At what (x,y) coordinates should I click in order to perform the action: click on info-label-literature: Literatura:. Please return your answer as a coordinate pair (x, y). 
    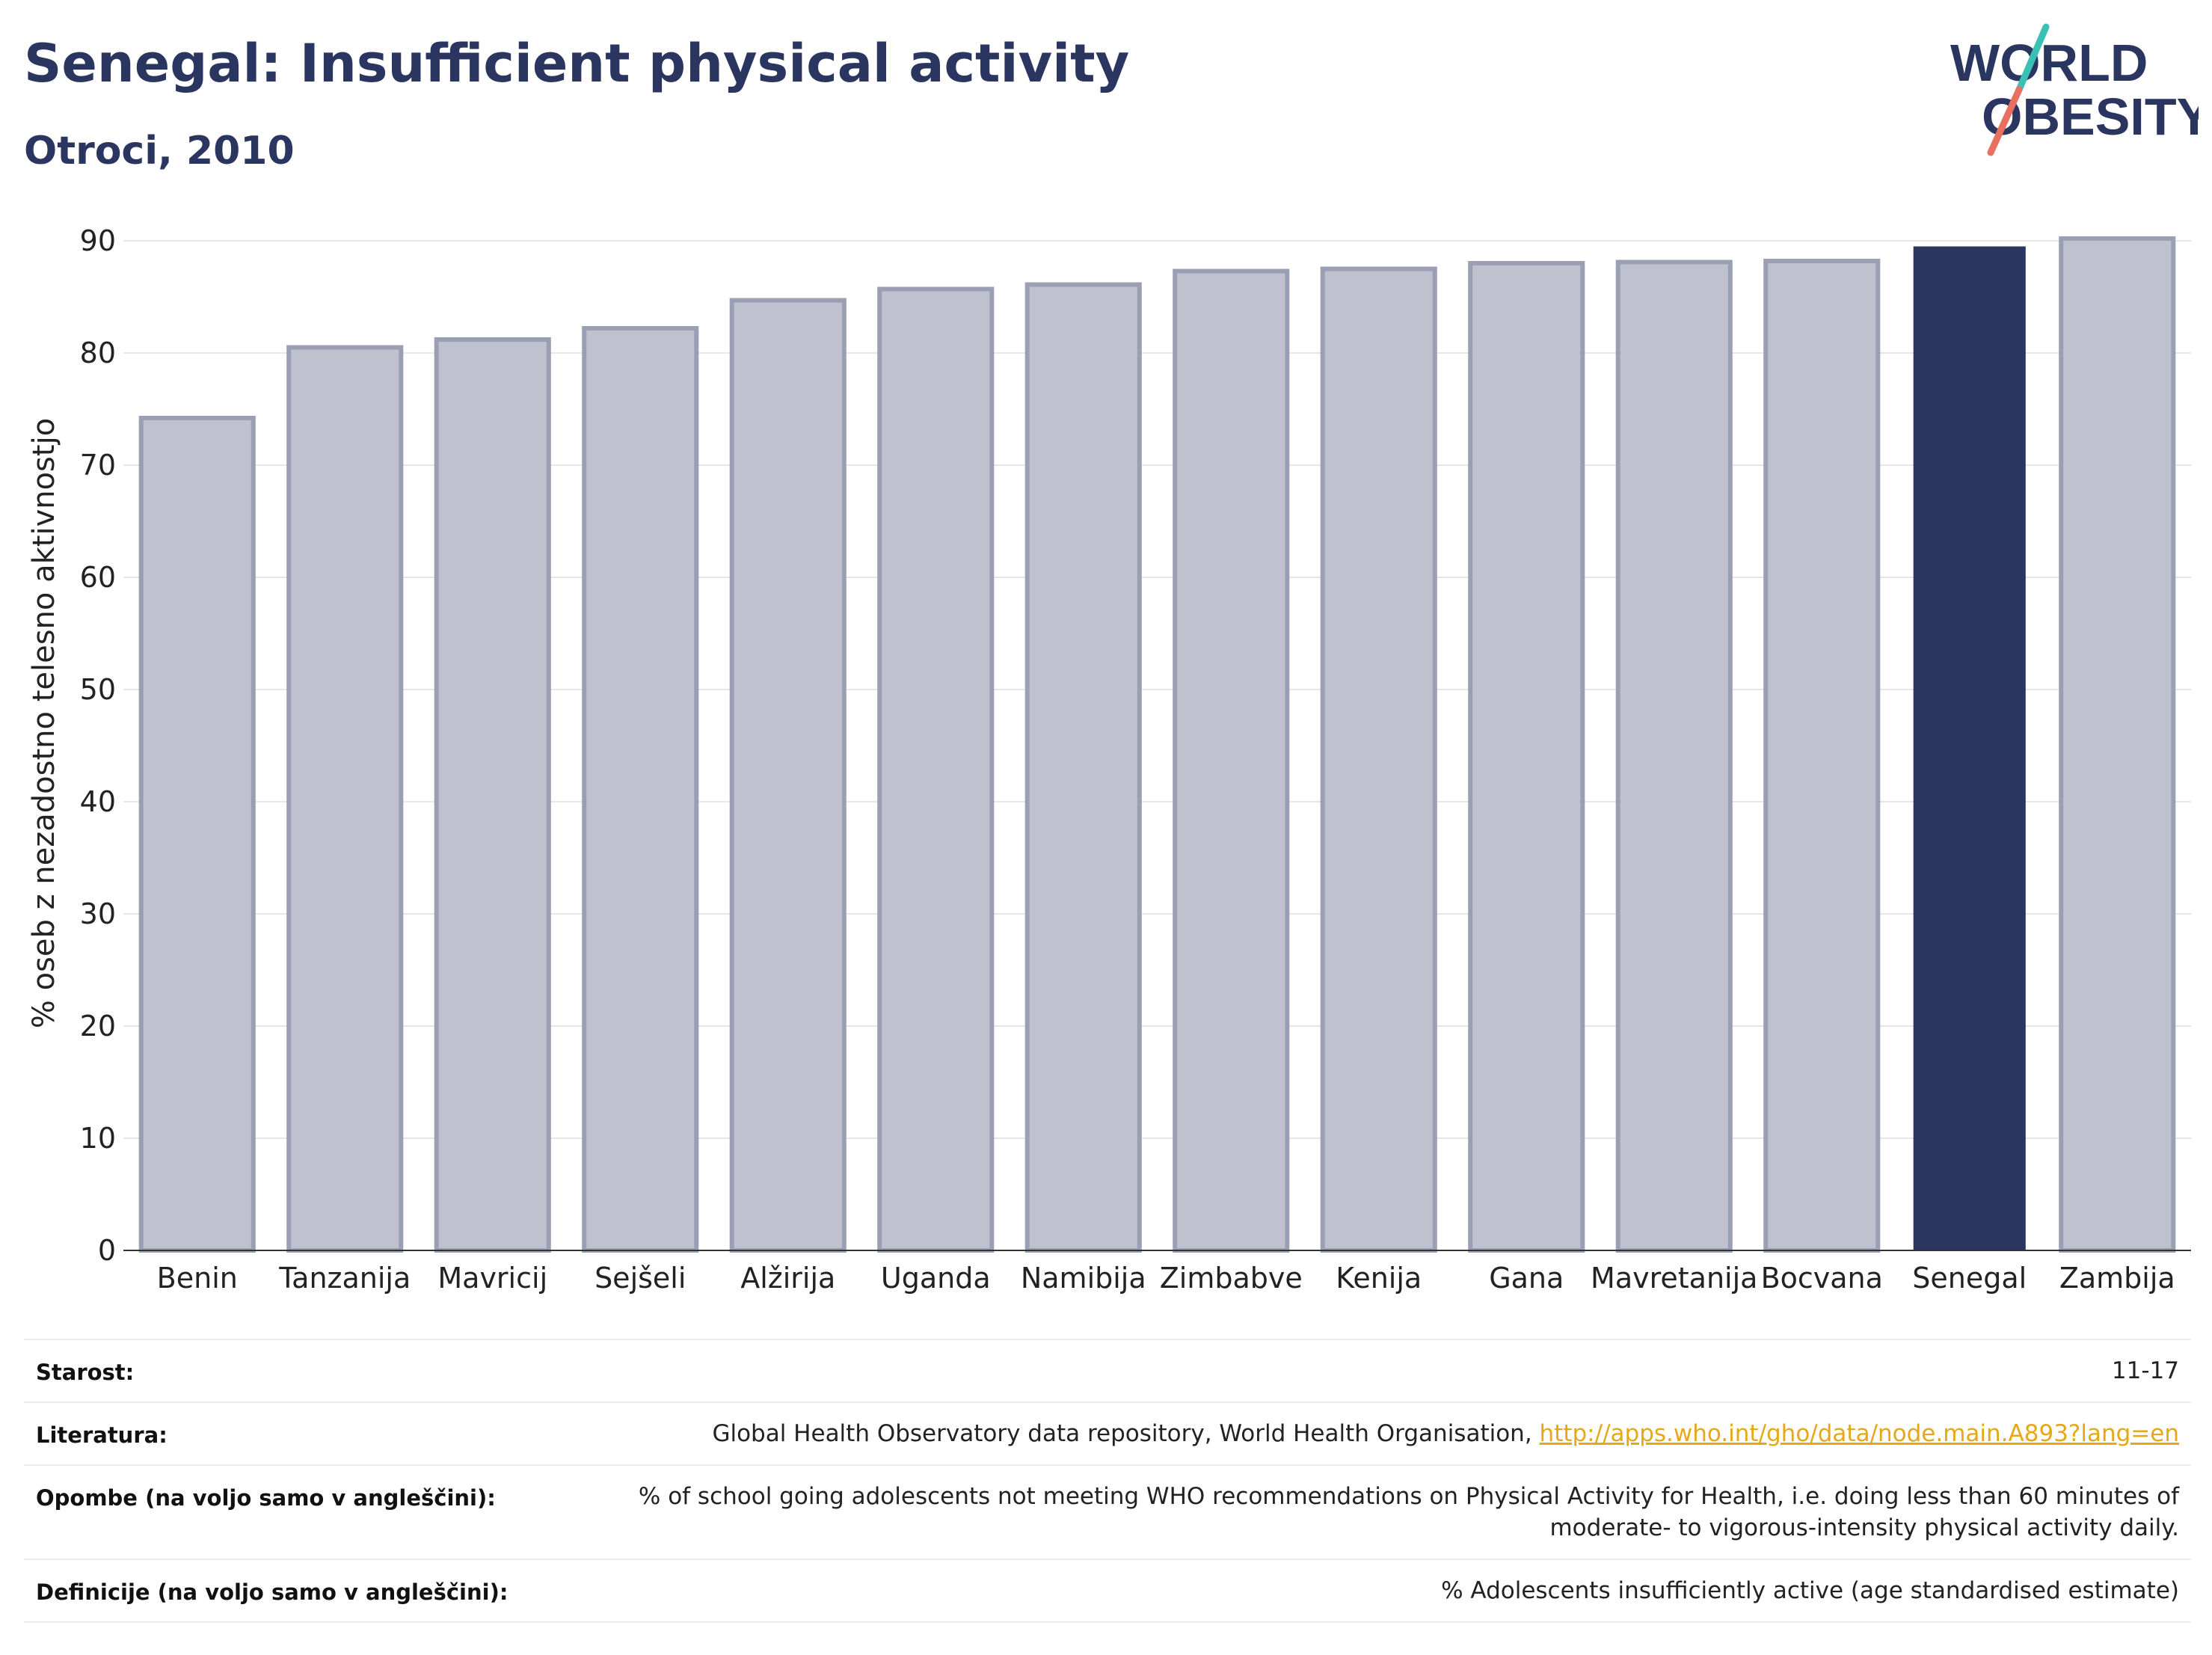
    Looking at the image, I should click on (102, 1435).